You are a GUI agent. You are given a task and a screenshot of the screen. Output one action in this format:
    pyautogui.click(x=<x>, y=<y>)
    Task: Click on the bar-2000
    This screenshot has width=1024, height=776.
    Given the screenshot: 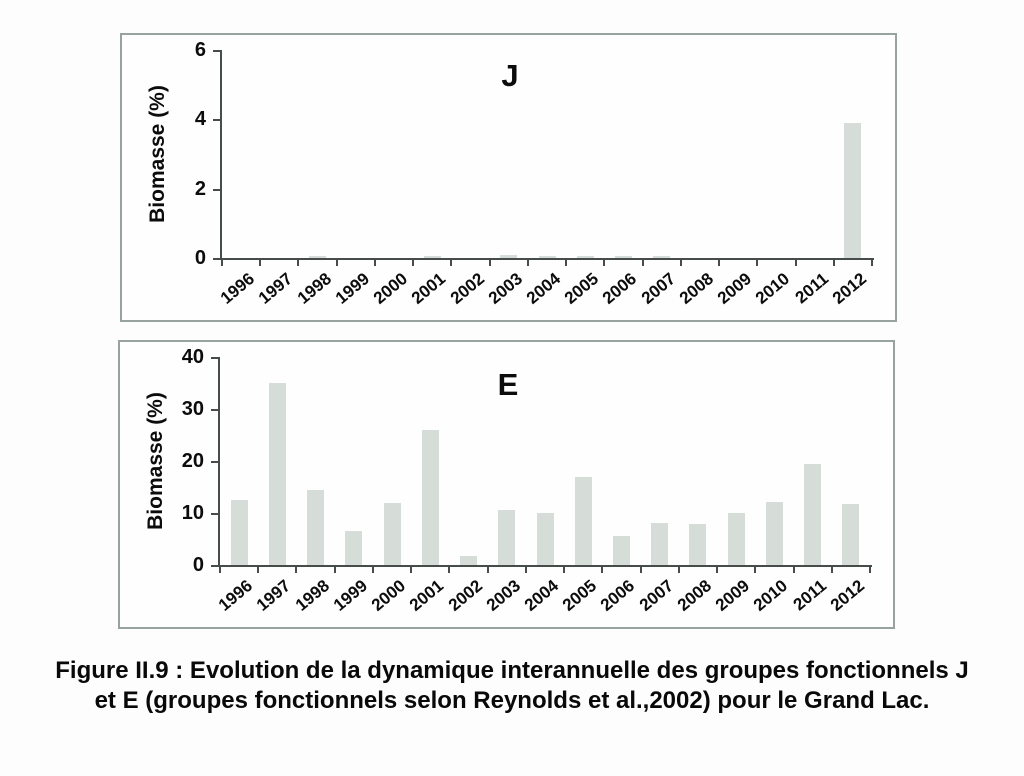 What is the action you would take?
    pyautogui.click(x=392, y=534)
    